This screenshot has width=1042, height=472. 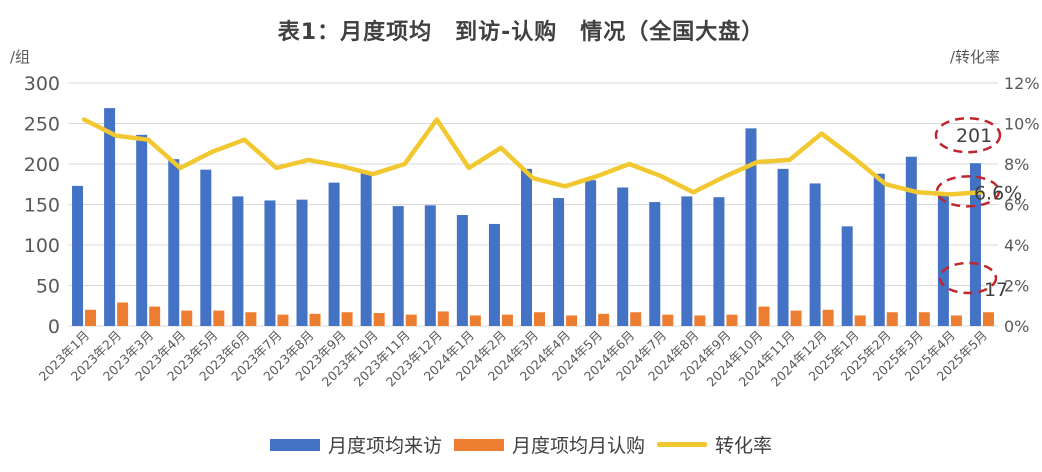 What do you see at coordinates (968, 278) in the screenshot?
I see `callout-subscriptions-ellipse` at bounding box center [968, 278].